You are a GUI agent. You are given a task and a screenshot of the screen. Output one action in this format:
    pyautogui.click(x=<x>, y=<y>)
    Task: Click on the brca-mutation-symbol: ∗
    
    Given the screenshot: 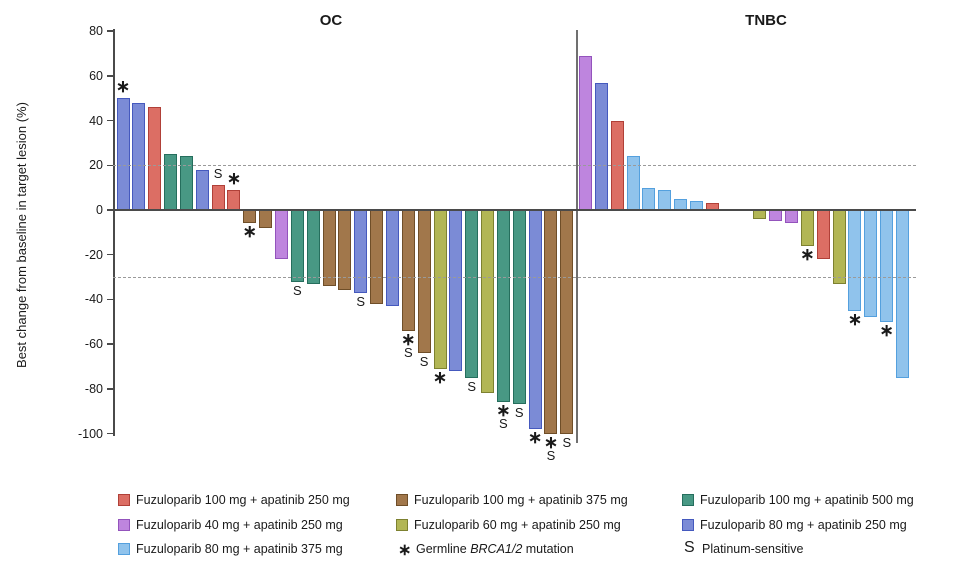 What is the action you would take?
    pyautogui.click(x=405, y=550)
    